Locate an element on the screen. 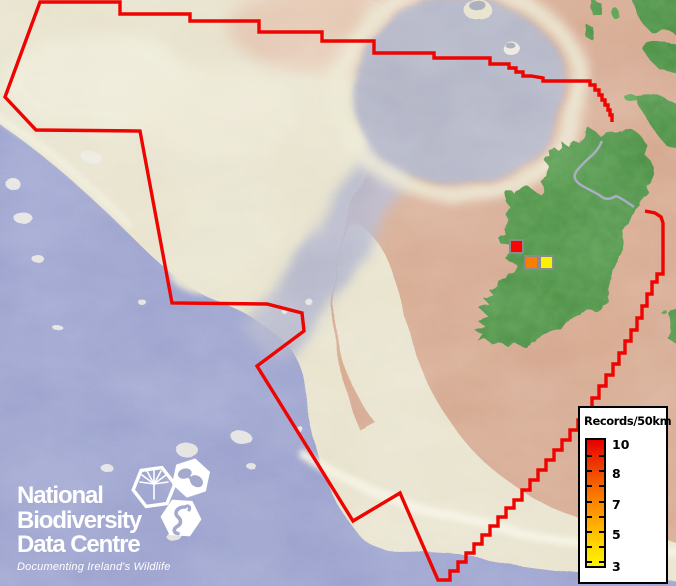 The width and height of the screenshot is (676, 586). legend-title: Records/50km is located at coordinates (628, 421).